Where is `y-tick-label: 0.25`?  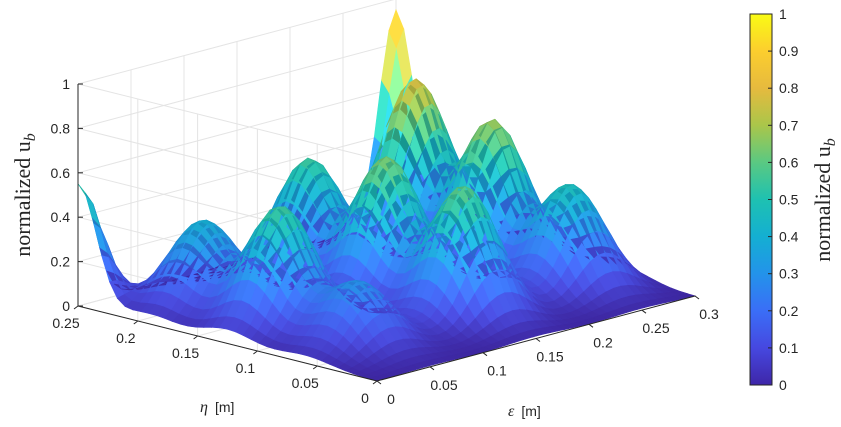
y-tick-label: 0.25 is located at coordinates (65, 323).